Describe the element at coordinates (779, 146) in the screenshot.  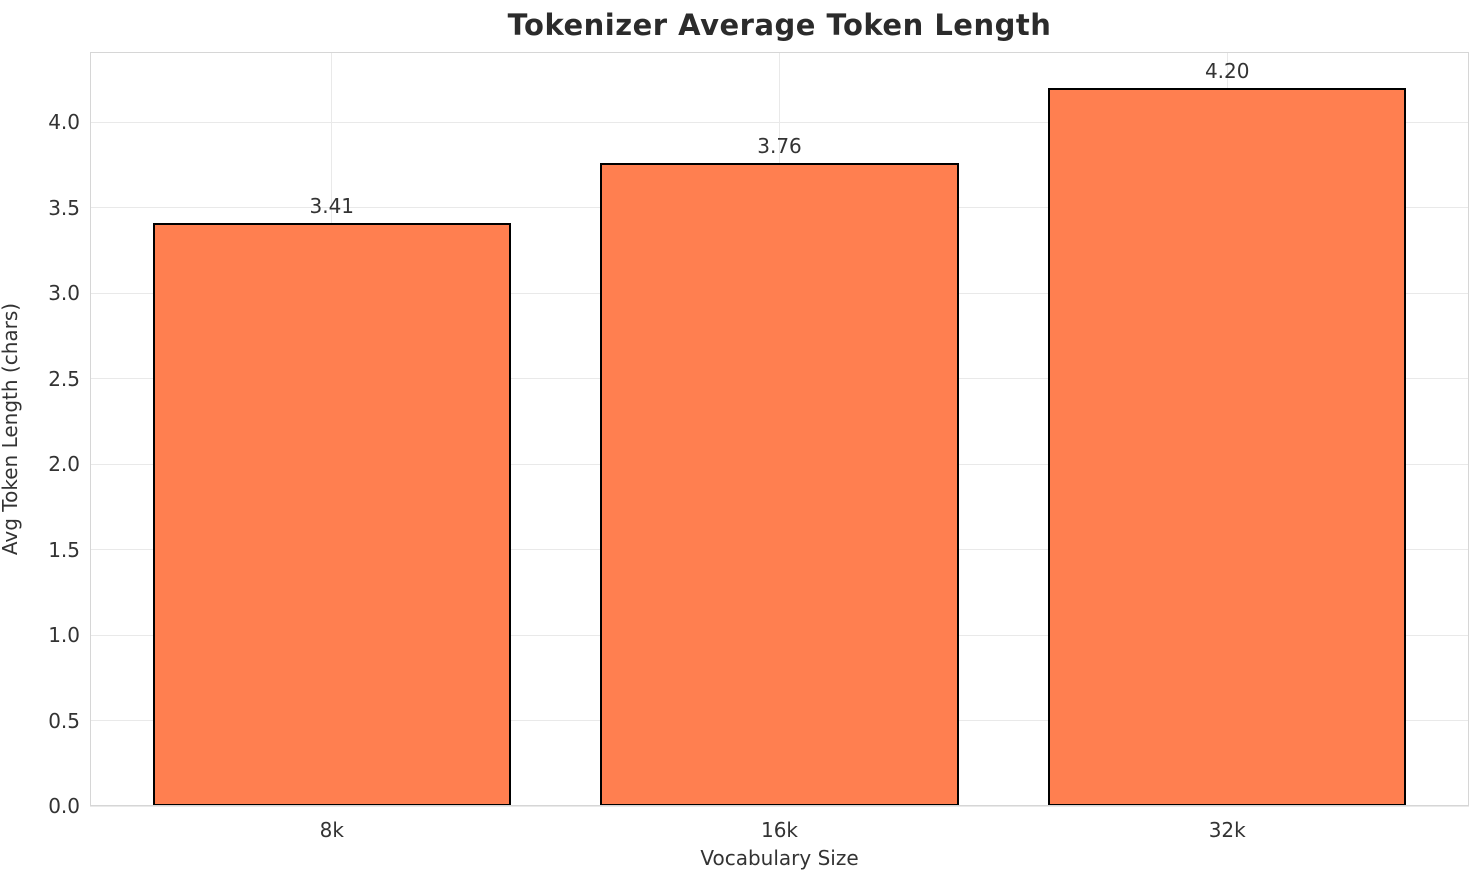
I see `bar-value-label: 3.76` at that location.